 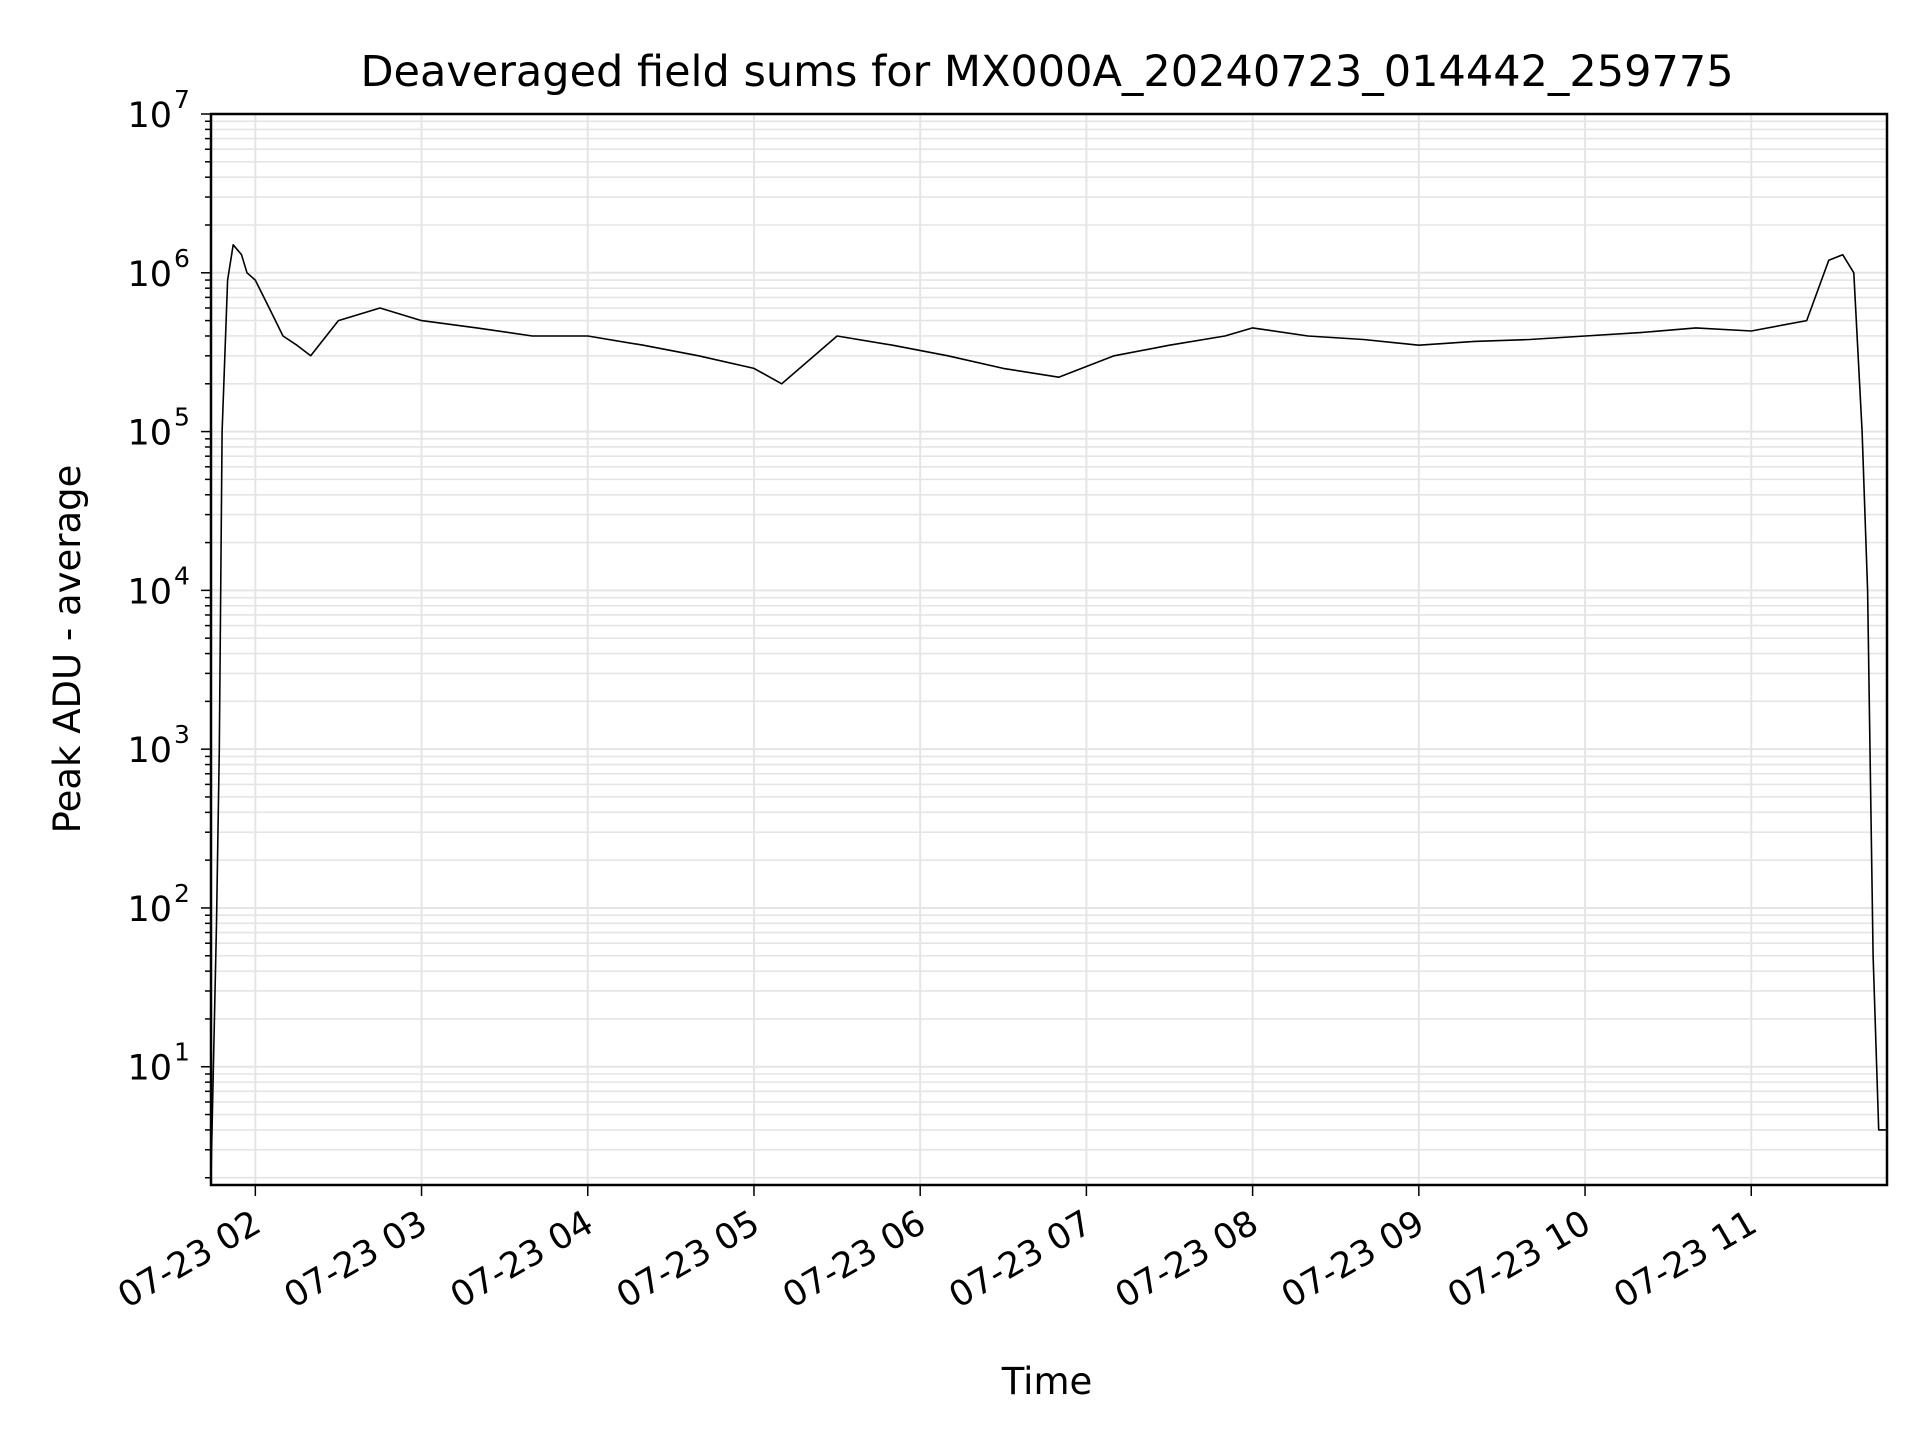 What do you see at coordinates (182, 1052) in the screenshot?
I see `y-tick-exponent: 1` at bounding box center [182, 1052].